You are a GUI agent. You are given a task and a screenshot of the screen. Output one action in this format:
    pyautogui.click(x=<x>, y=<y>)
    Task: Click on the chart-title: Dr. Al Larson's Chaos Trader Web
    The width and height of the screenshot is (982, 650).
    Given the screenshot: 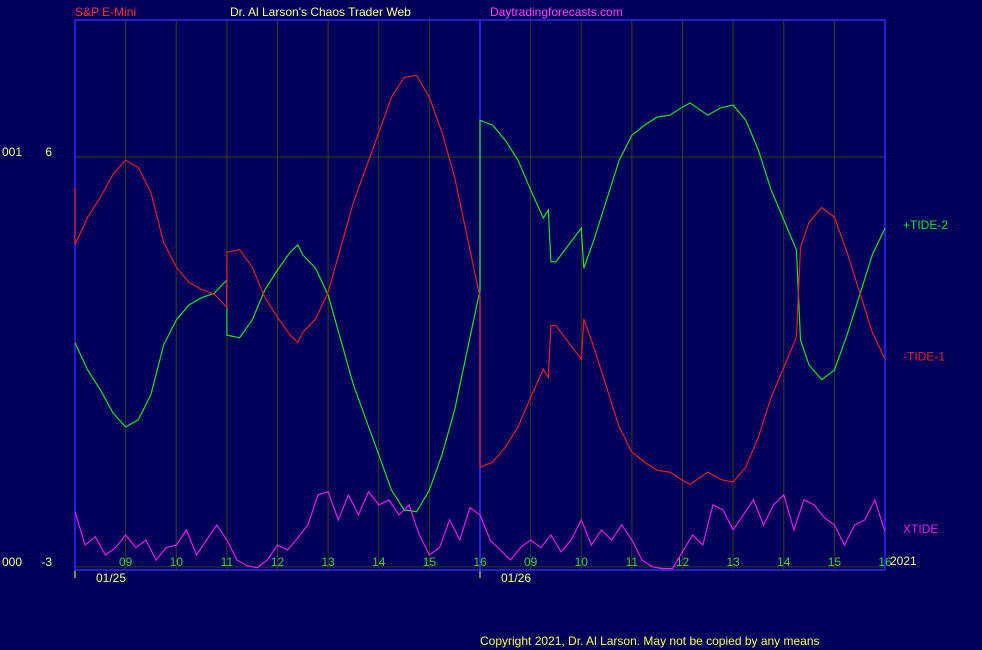 What is the action you would take?
    pyautogui.click(x=320, y=12)
    